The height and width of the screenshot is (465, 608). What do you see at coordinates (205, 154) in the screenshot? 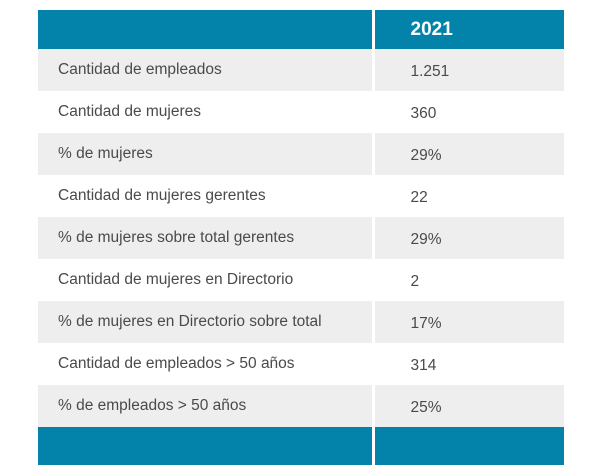
I see `row-label: % de mujeres` at bounding box center [205, 154].